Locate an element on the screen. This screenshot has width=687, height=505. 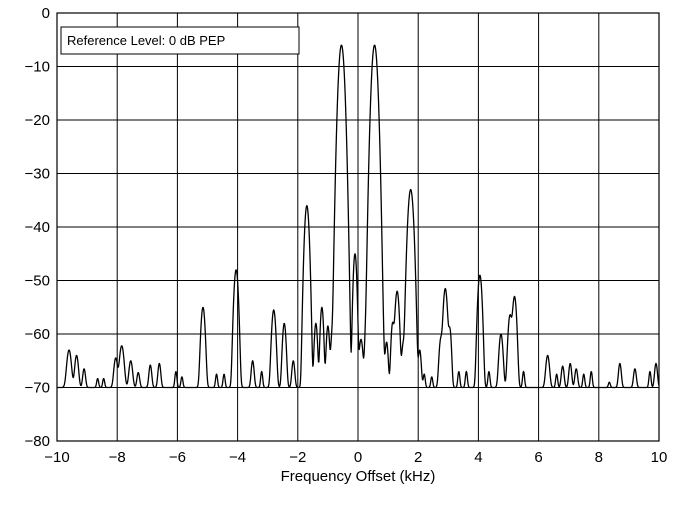
x-tick-label: 0 is located at coordinates (358, 457).